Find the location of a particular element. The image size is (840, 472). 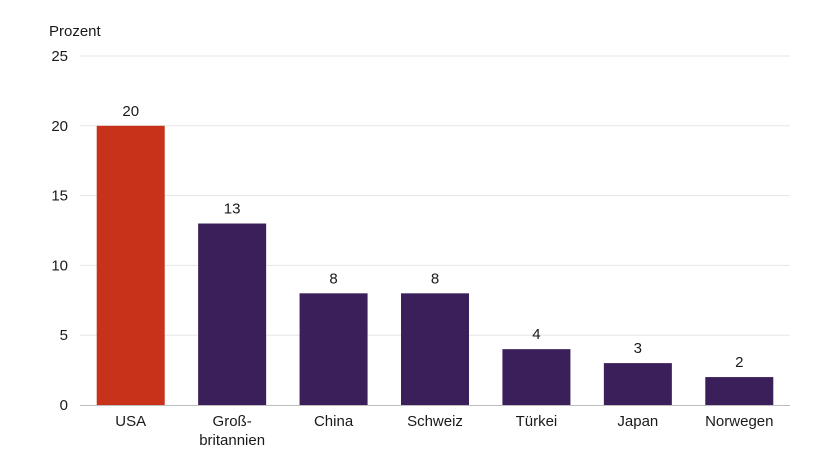

y-axis-label: Prozent is located at coordinates (75, 31).